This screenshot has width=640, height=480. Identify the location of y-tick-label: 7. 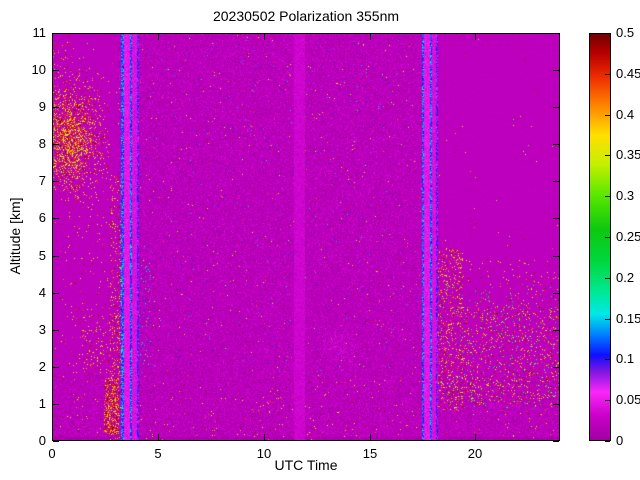
(42, 180).